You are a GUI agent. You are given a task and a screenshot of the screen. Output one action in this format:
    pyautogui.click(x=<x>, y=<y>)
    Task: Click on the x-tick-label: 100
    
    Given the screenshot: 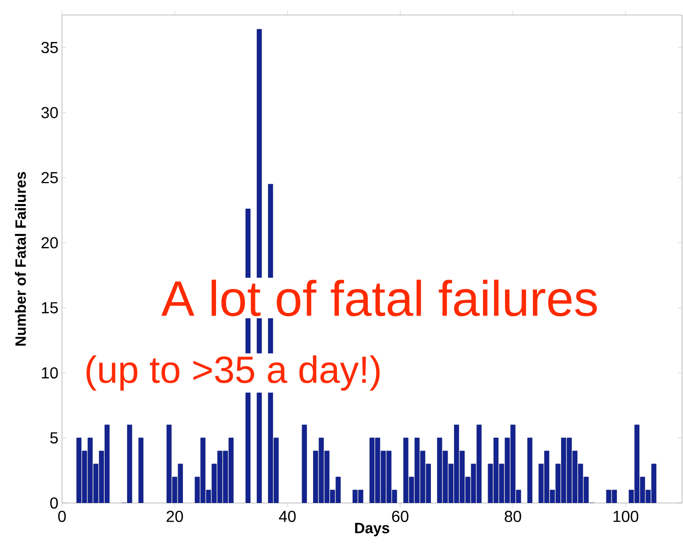 What is the action you would take?
    pyautogui.click(x=626, y=516)
    